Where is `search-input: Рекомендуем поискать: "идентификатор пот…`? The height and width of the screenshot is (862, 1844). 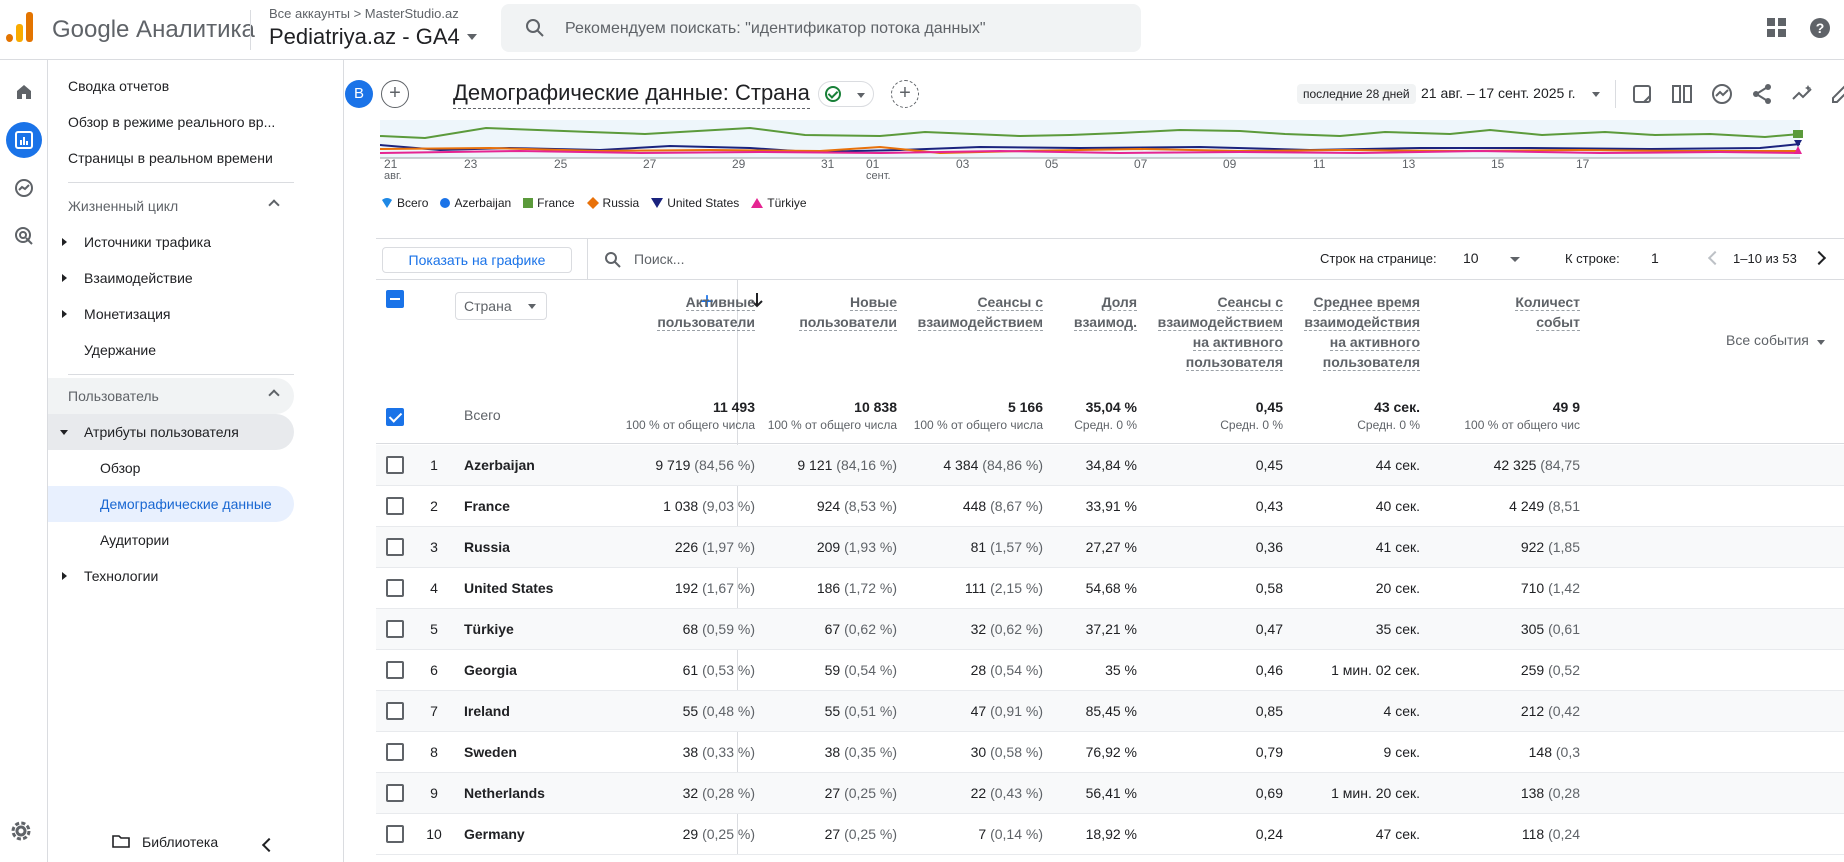
search-input: Рекомендуем поискать: "идентификатор пот… is located at coordinates (821, 28).